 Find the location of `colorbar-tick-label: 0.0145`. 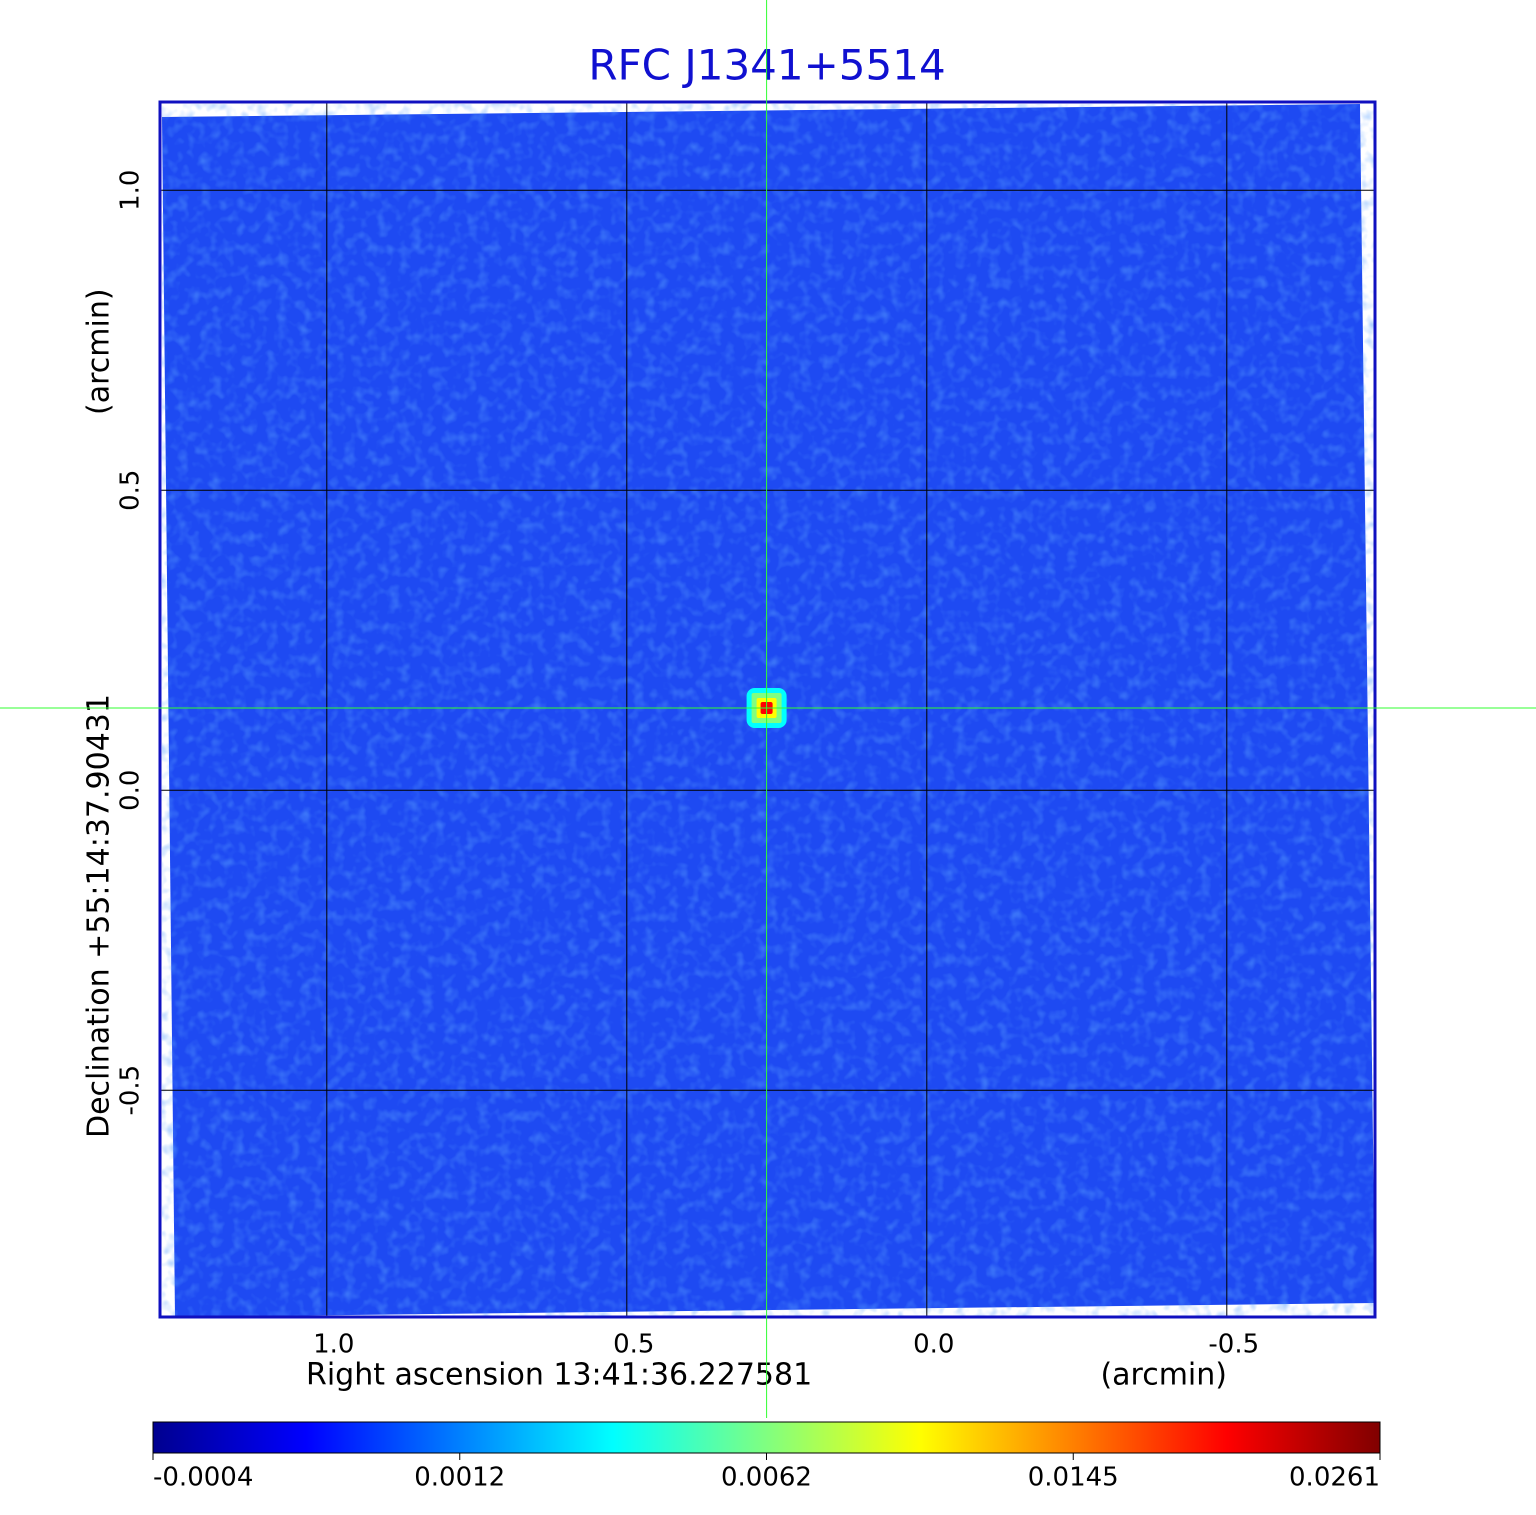

colorbar-tick-label: 0.0145 is located at coordinates (1073, 1478).